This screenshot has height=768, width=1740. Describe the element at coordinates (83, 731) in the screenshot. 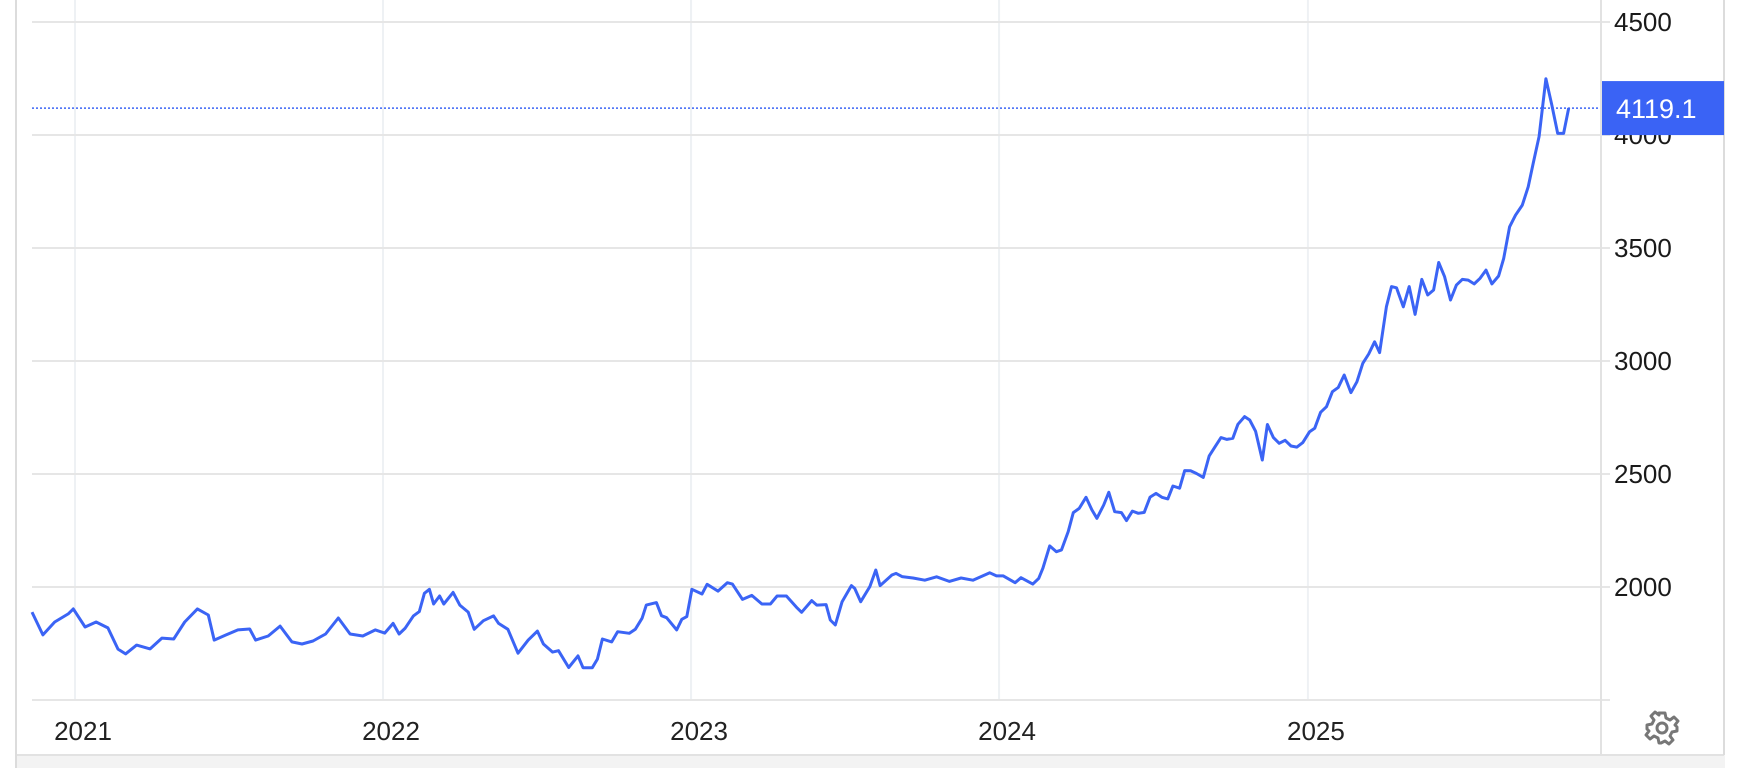

I see `x-tick-label: 2021` at that location.